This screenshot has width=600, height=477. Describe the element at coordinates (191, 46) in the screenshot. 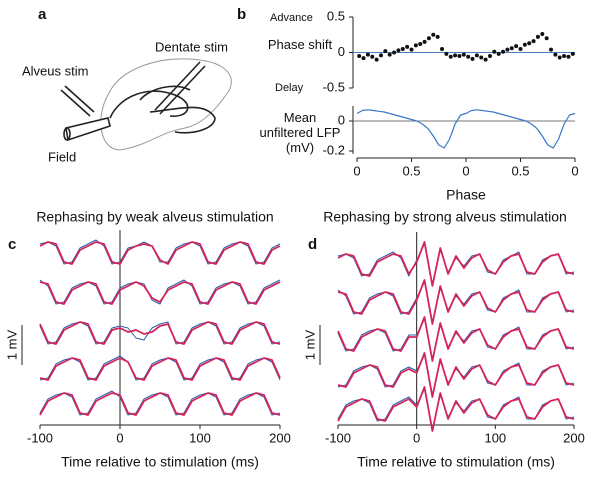

I see `diagram-label: Dentate stim` at that location.